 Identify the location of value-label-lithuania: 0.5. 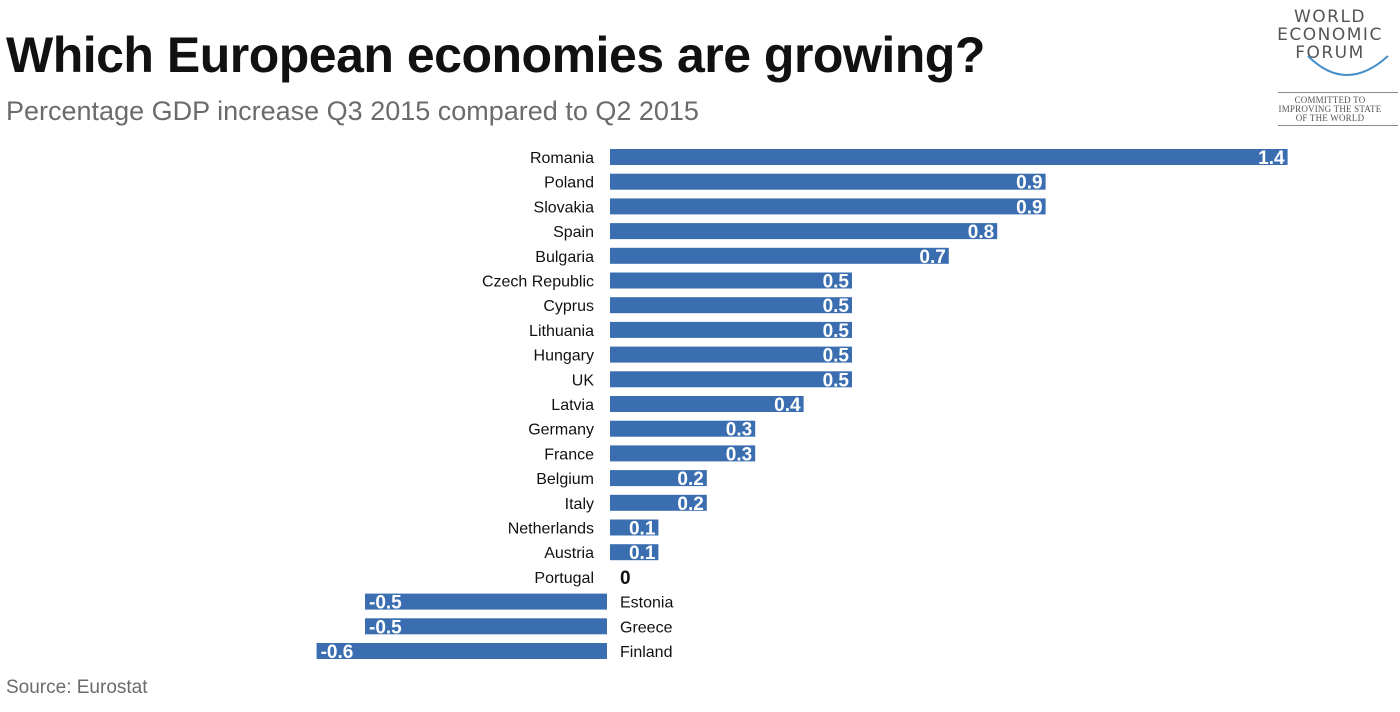
(836, 331).